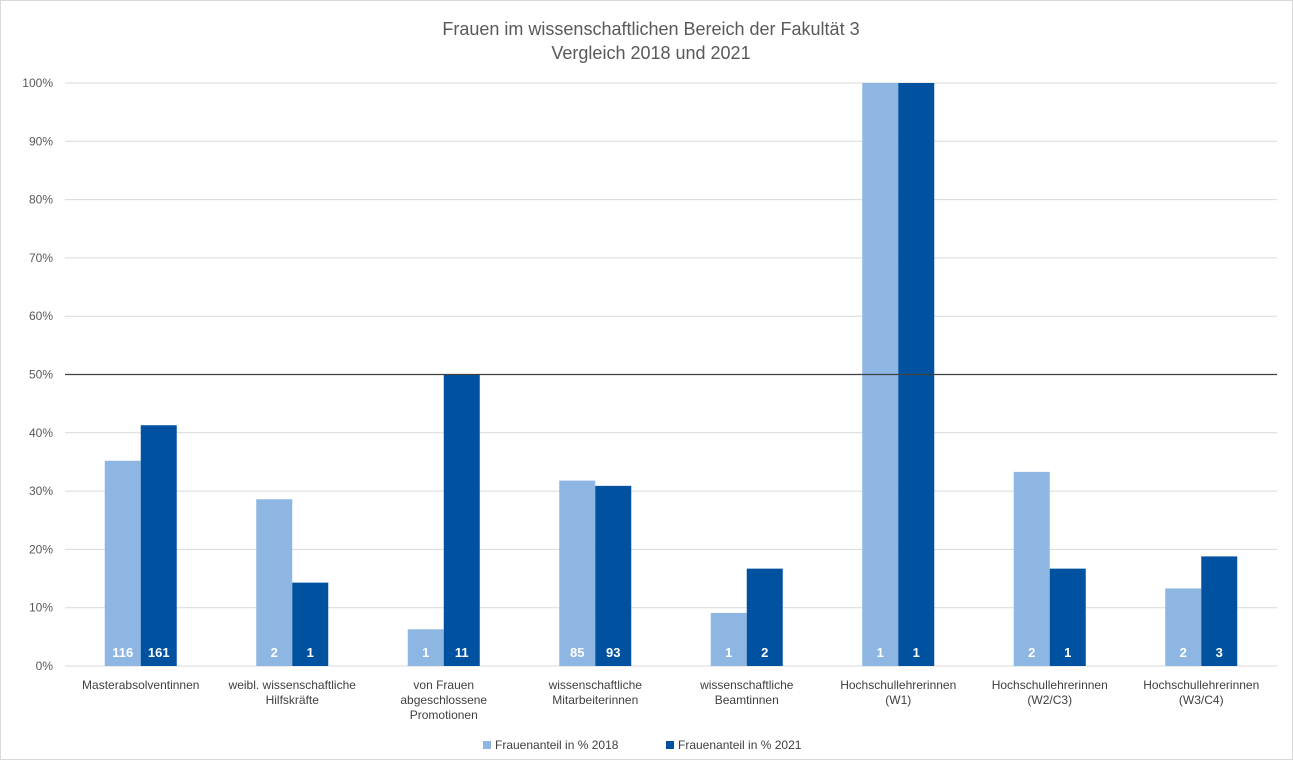 This screenshot has height=760, width=1293. Describe the element at coordinates (41, 433) in the screenshot. I see `y-tick-label: 40%` at that location.